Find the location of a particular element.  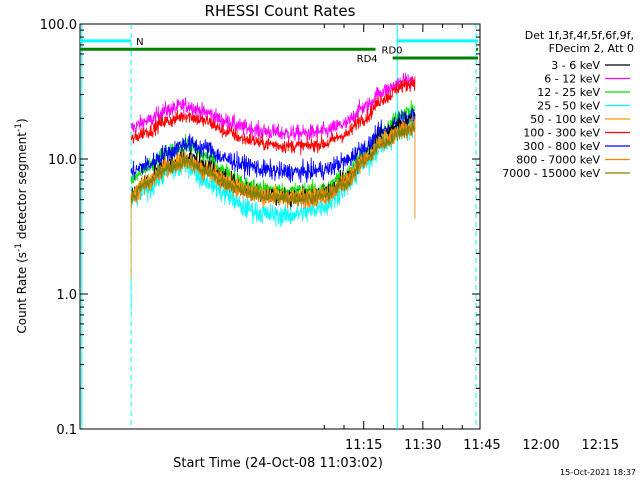

y-axis-label: Count Rate (s-1 detector segment-1) is located at coordinates (21, 225).